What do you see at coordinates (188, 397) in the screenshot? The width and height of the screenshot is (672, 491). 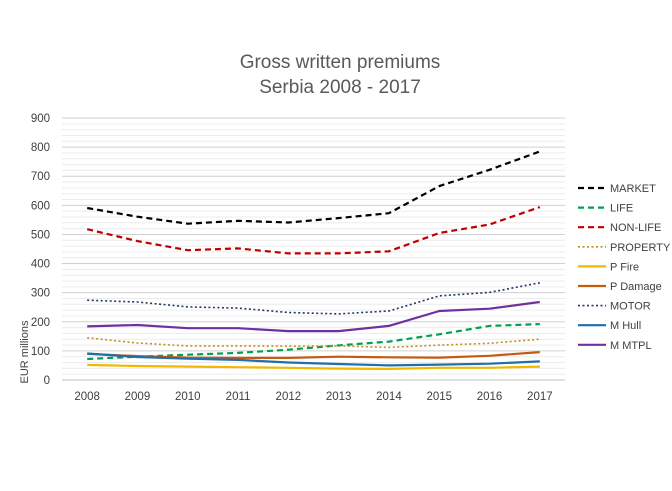 I see `x-tick-label: 2010` at bounding box center [188, 397].